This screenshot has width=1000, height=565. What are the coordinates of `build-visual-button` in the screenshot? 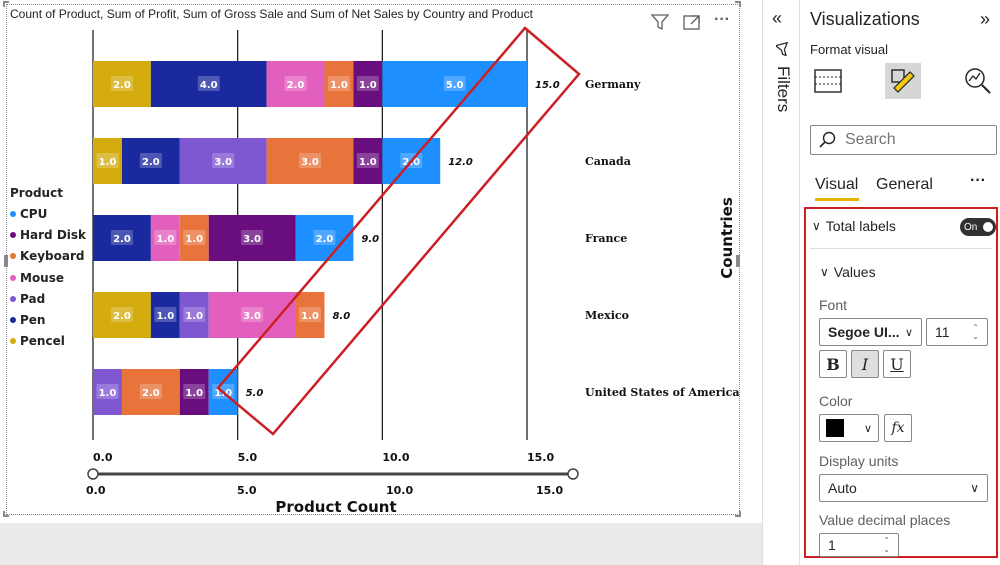 It's located at (828, 81).